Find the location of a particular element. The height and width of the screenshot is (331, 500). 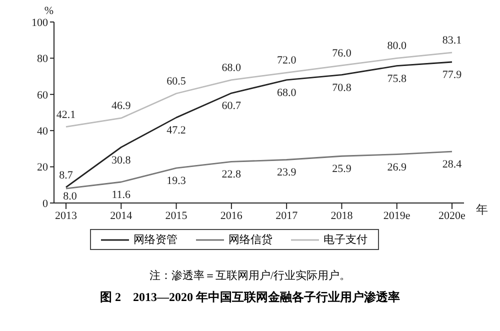

data-label: 60.7 is located at coordinates (232, 106).